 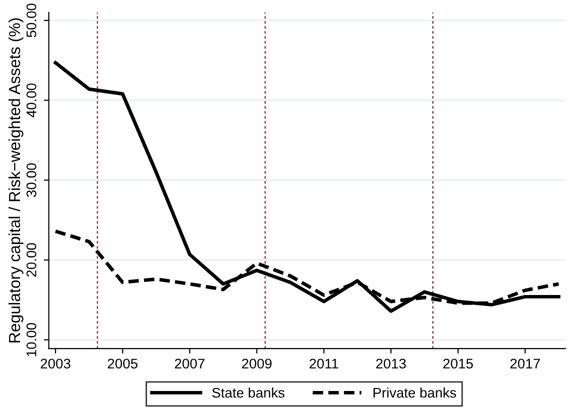 I want to click on x-tick-label: 2011, so click(x=324, y=363).